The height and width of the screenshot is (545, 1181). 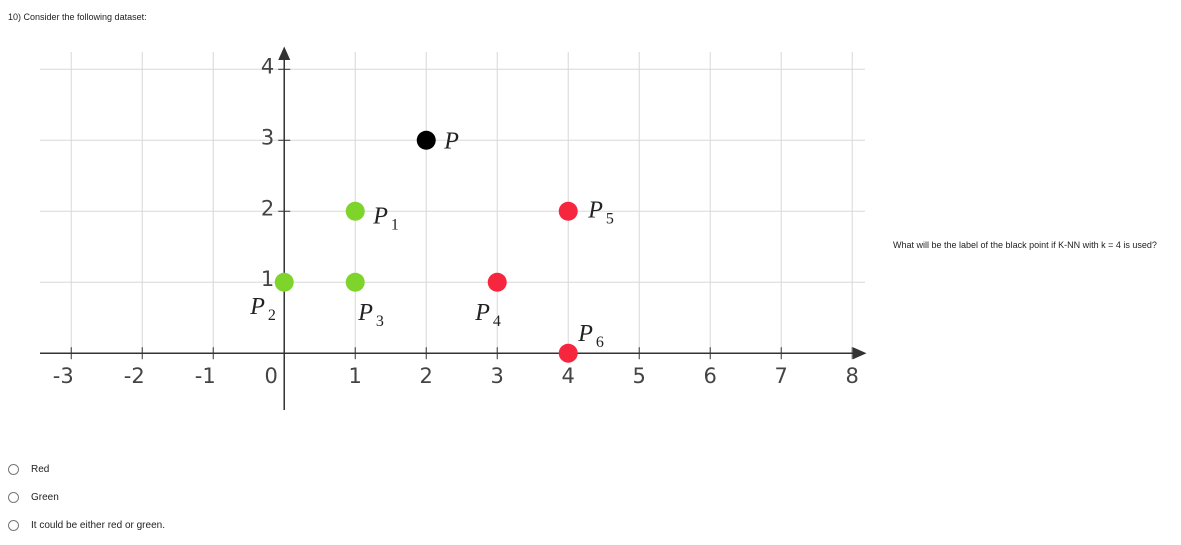 I want to click on point-label-sub: 3, so click(x=380, y=321).